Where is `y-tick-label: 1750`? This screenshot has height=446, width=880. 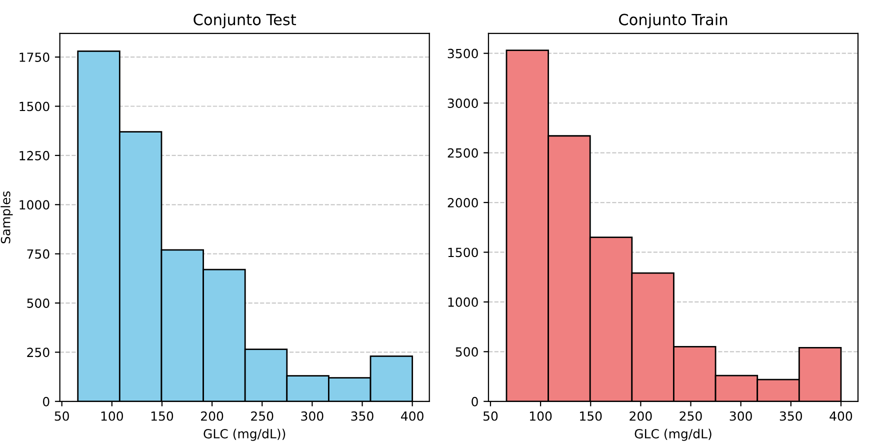
y-tick-label: 1750 is located at coordinates (35, 57).